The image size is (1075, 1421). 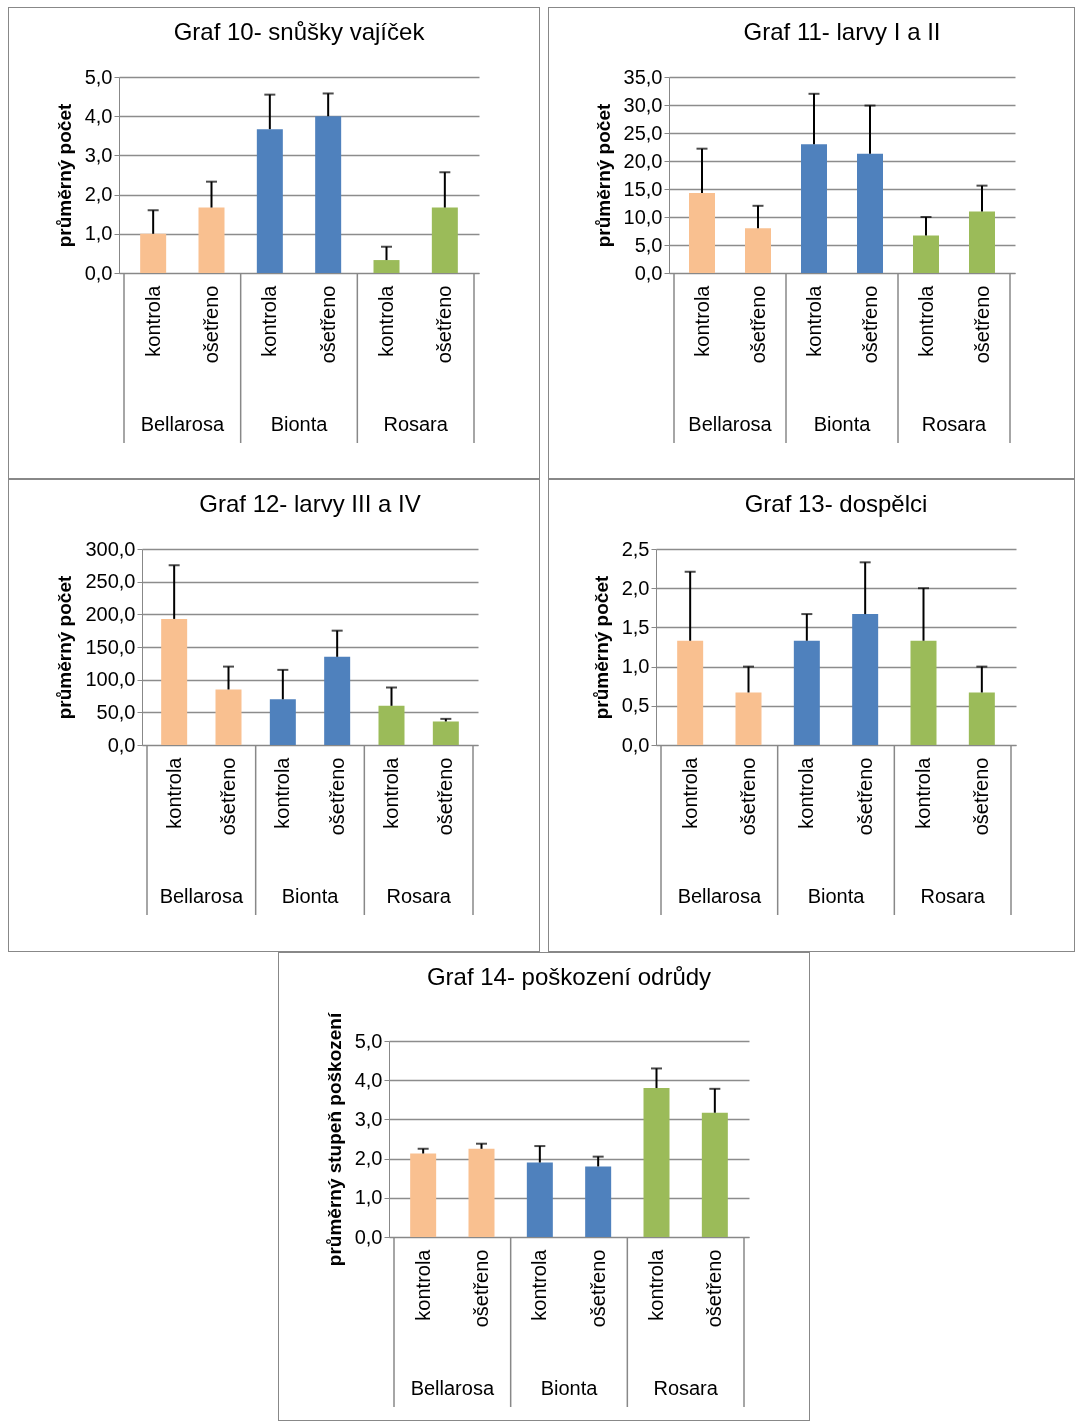 I want to click on y-tick-label: 0,5, so click(x=635, y=705).